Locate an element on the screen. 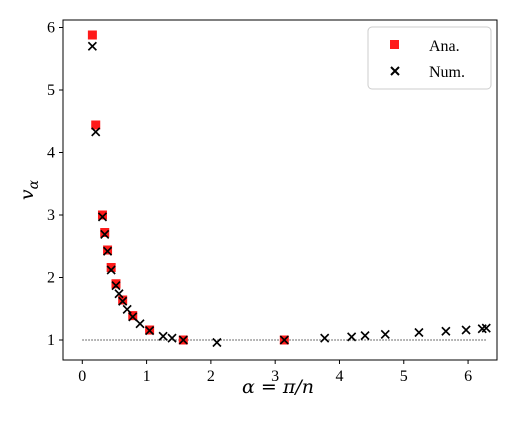 This screenshot has width=510, height=425. x-tick-label: 4 is located at coordinates (339, 376).